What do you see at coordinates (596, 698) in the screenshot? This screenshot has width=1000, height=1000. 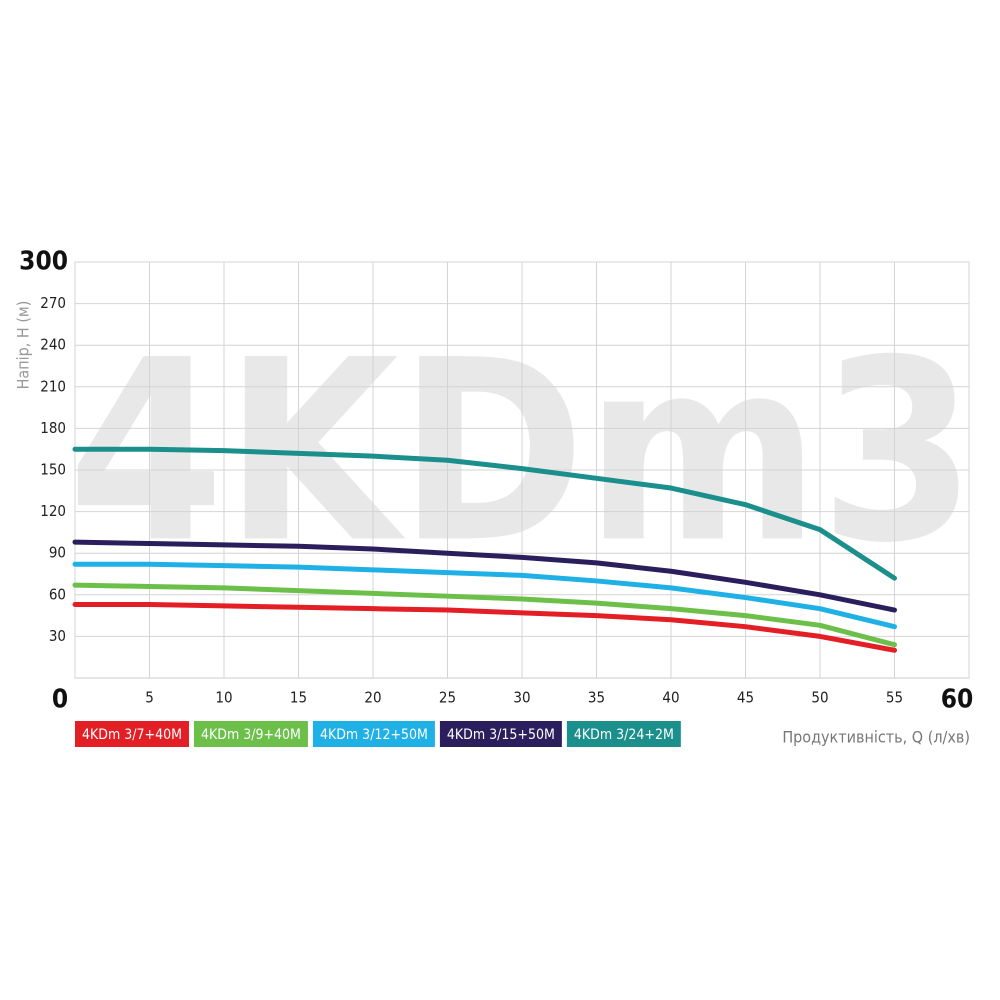 I see `x-tick-label: 35` at bounding box center [596, 698].